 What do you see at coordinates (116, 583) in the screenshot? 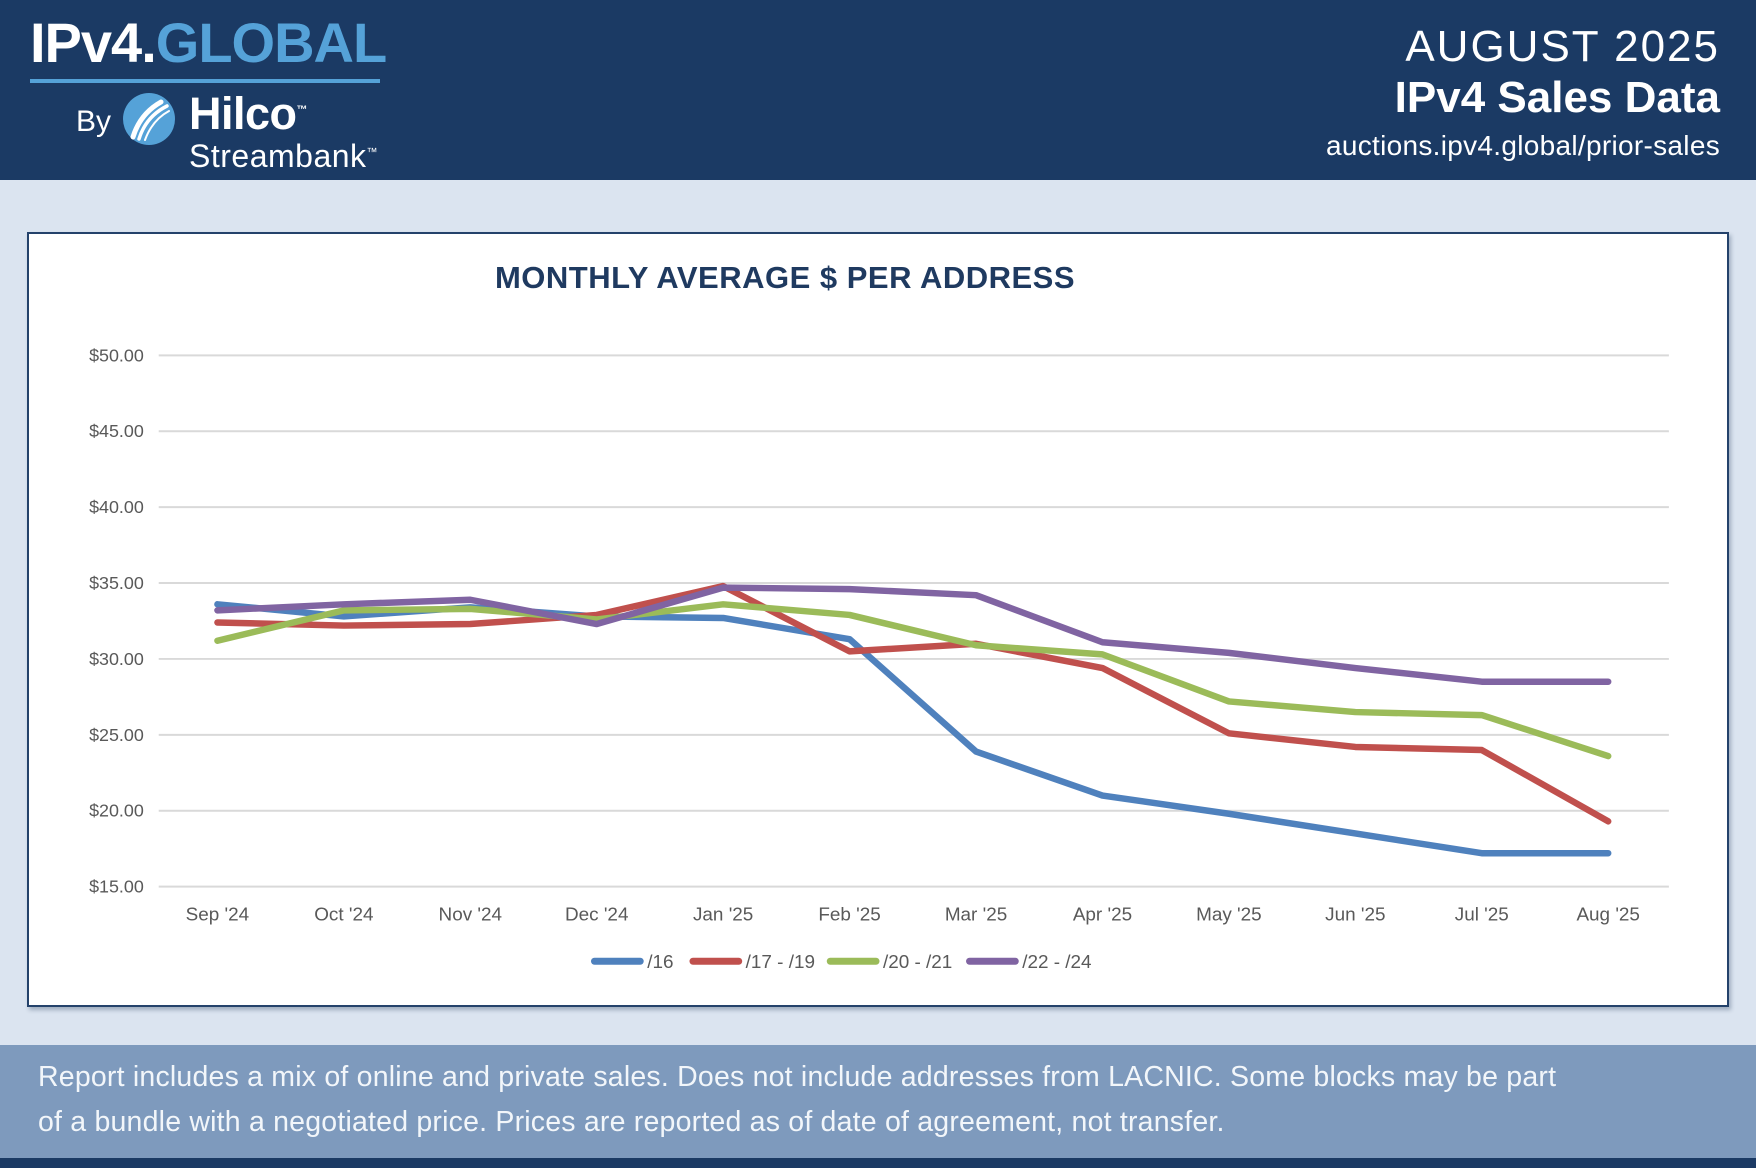
I see `y-axis-tick-label: $35.00` at bounding box center [116, 583].